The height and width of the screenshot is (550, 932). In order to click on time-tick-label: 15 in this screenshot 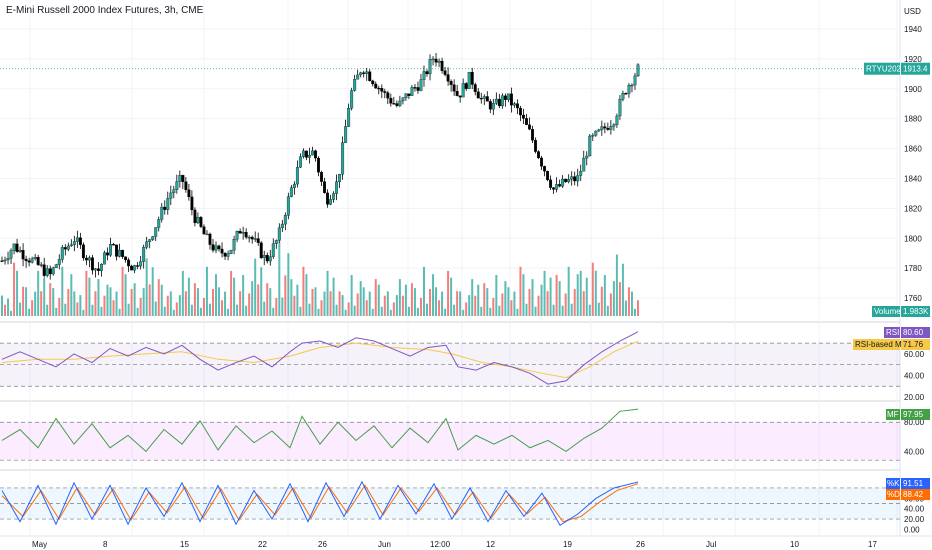, I will do `click(184, 544)`.